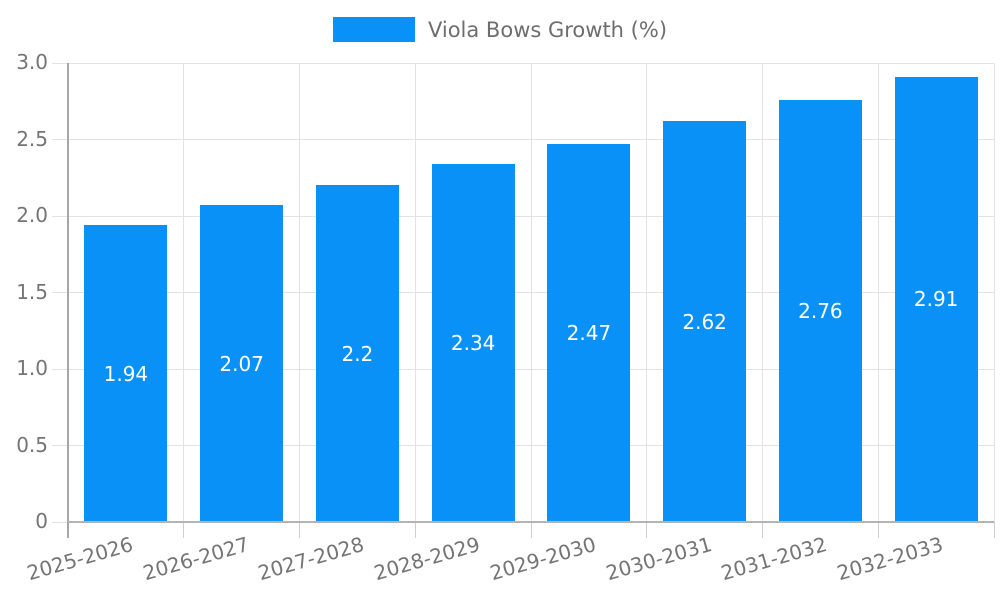 The height and width of the screenshot is (600, 1000). I want to click on bar: 2.34, so click(473, 342).